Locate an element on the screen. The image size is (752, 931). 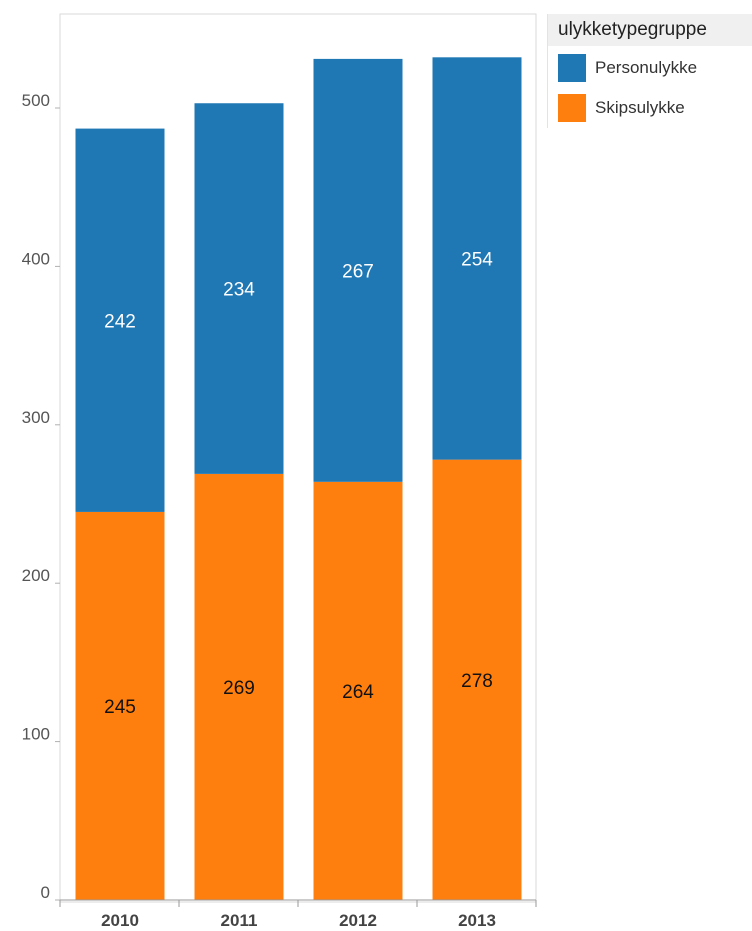
legend-label-personulykke: Personulykke is located at coordinates (646, 67).